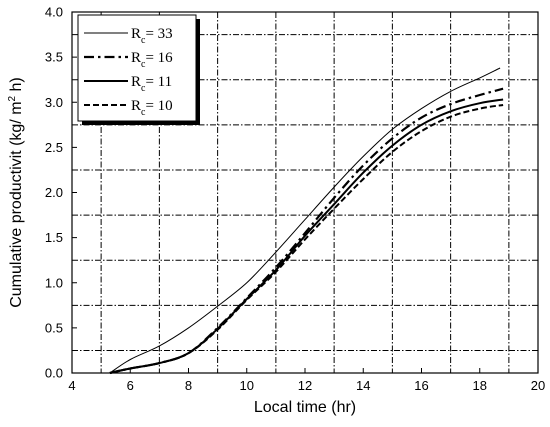 The image size is (550, 427). I want to click on y-tick-label: 3.5, so click(54, 57).